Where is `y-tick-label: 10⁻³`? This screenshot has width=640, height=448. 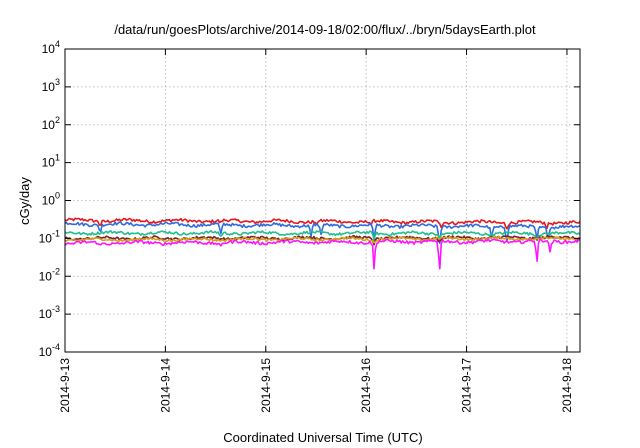 y-tick-label: 10⁻³ is located at coordinates (49, 312).